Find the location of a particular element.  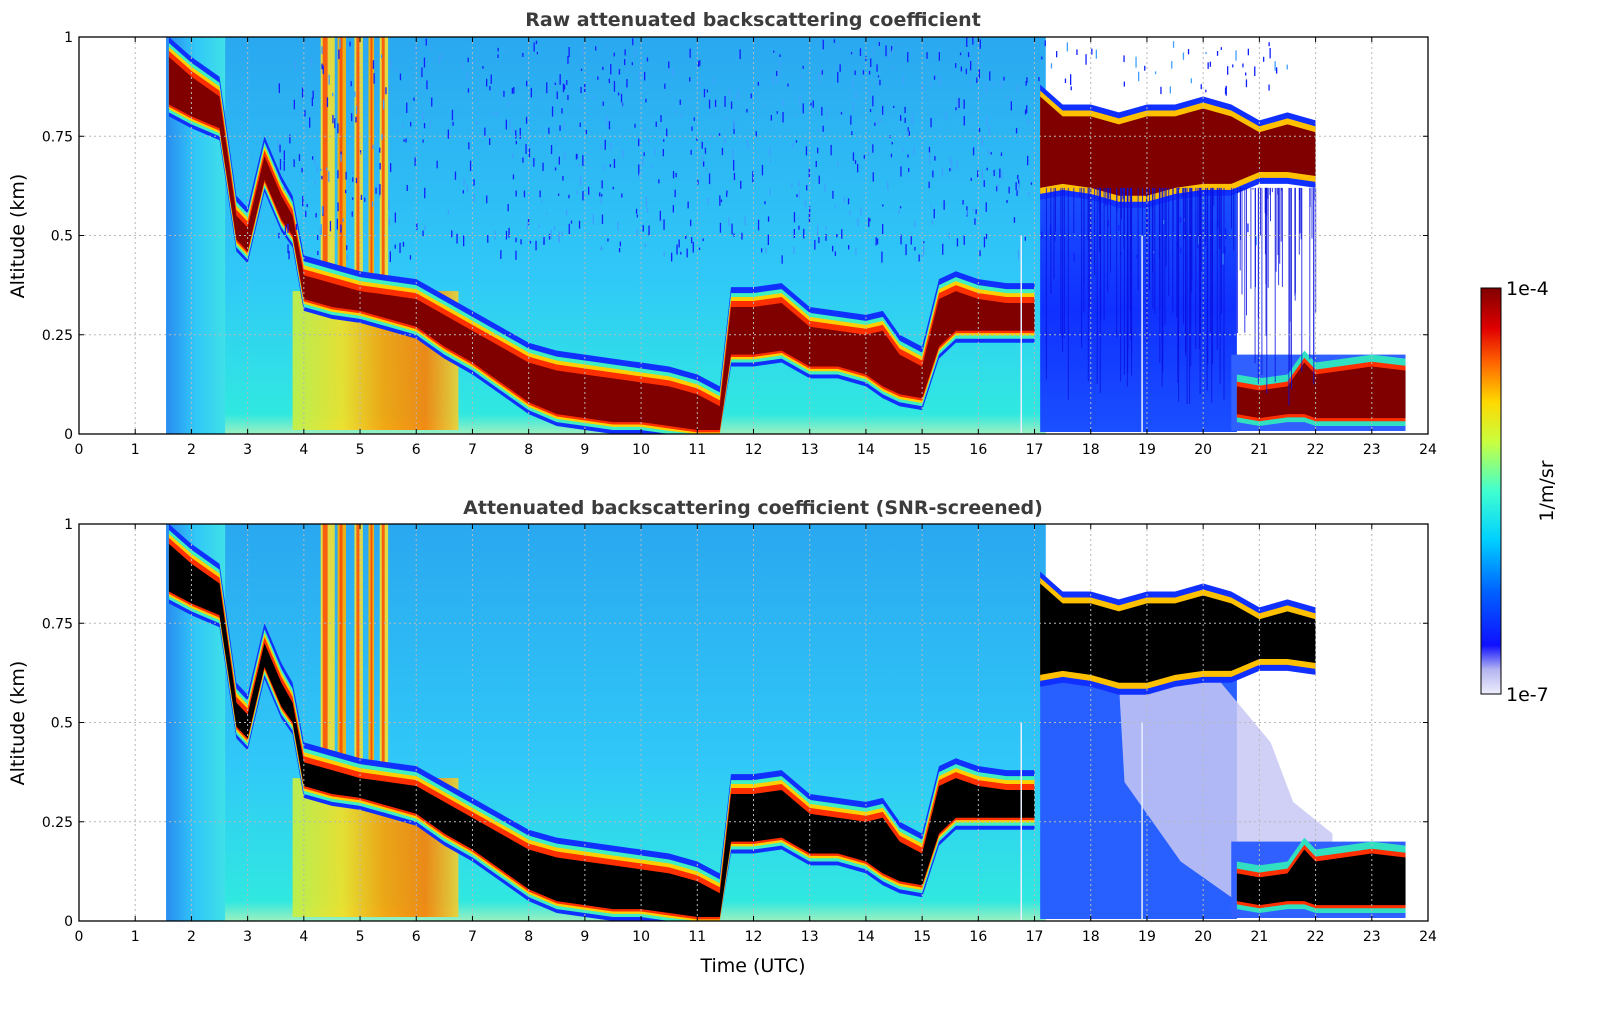

x-tick-label: 22 is located at coordinates (1316, 450).